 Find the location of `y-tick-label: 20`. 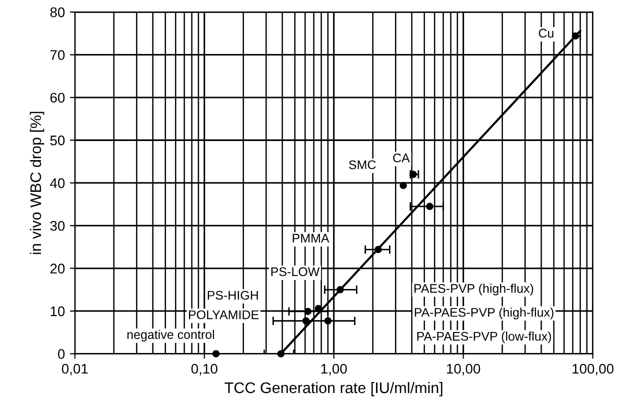

y-tick-label: 20 is located at coordinates (57, 269).